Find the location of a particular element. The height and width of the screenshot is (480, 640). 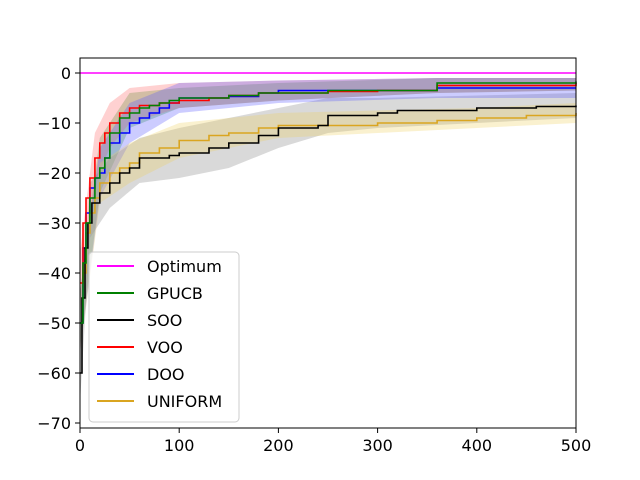

y-tick-label: −20 is located at coordinates (54, 173).